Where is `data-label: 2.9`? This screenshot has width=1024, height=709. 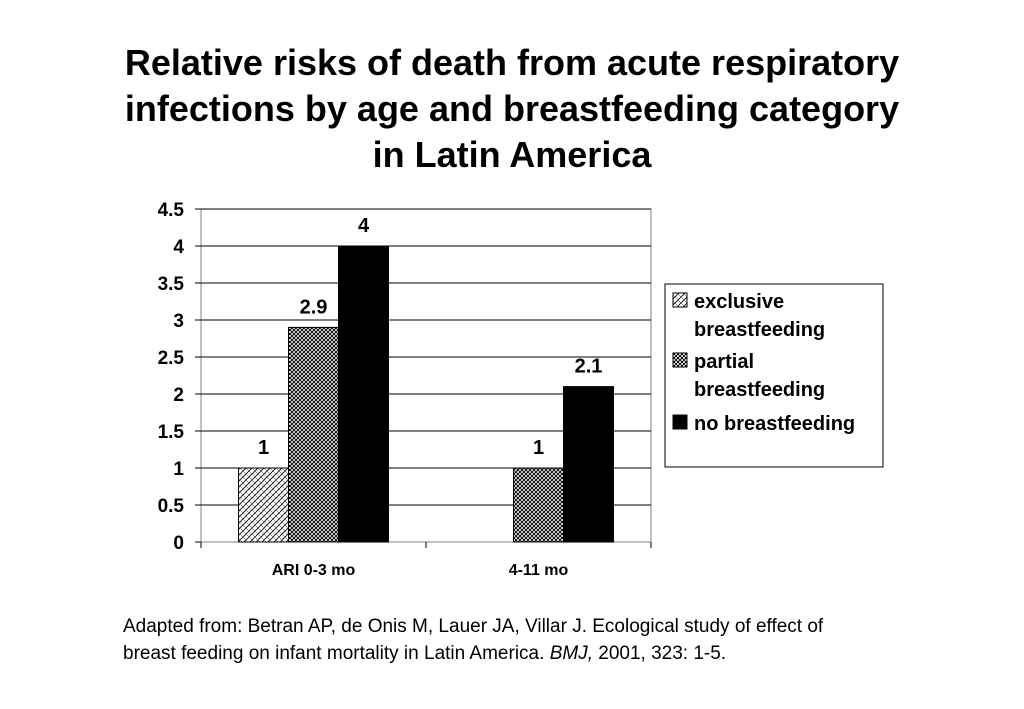
data-label: 2.9 is located at coordinates (314, 307).